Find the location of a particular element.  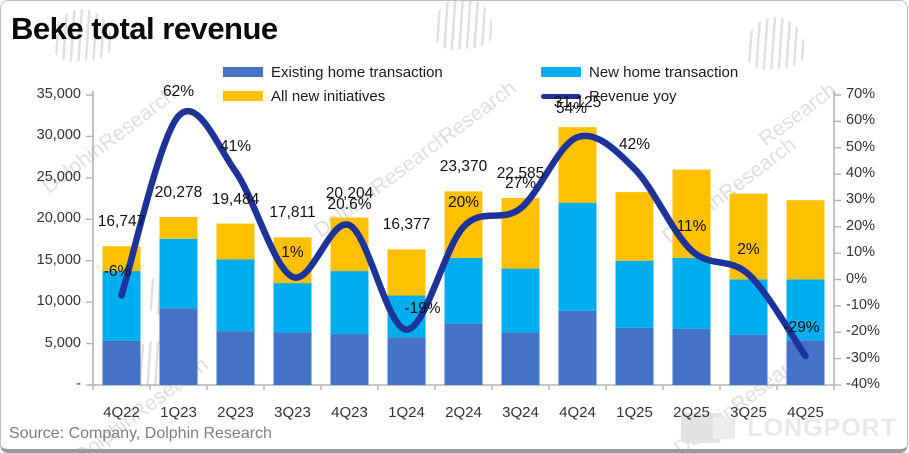

longport-watermark: LONGPORT is located at coordinates (789, 428).